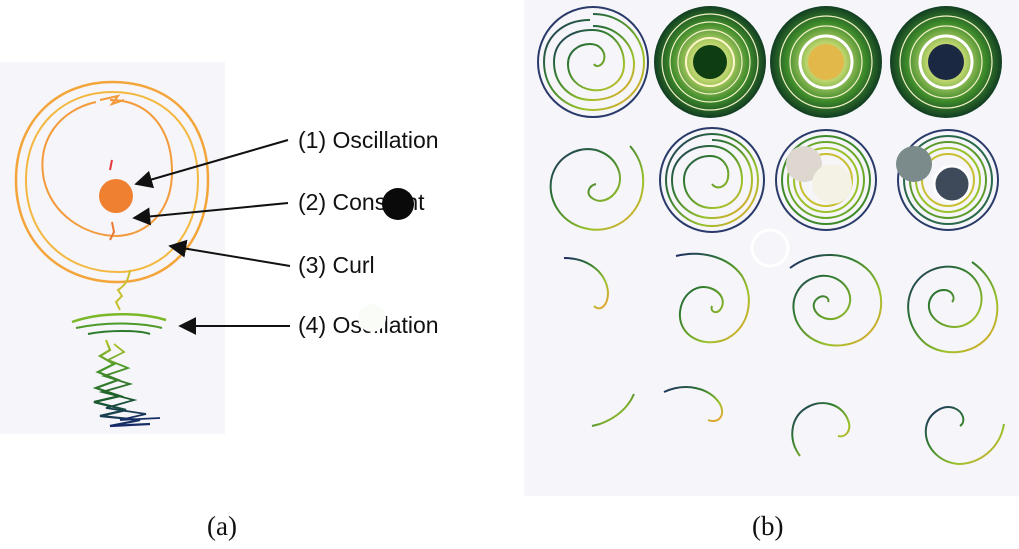  What do you see at coordinates (804, 164) in the screenshot?
I see `blob-gray-r2c3` at bounding box center [804, 164].